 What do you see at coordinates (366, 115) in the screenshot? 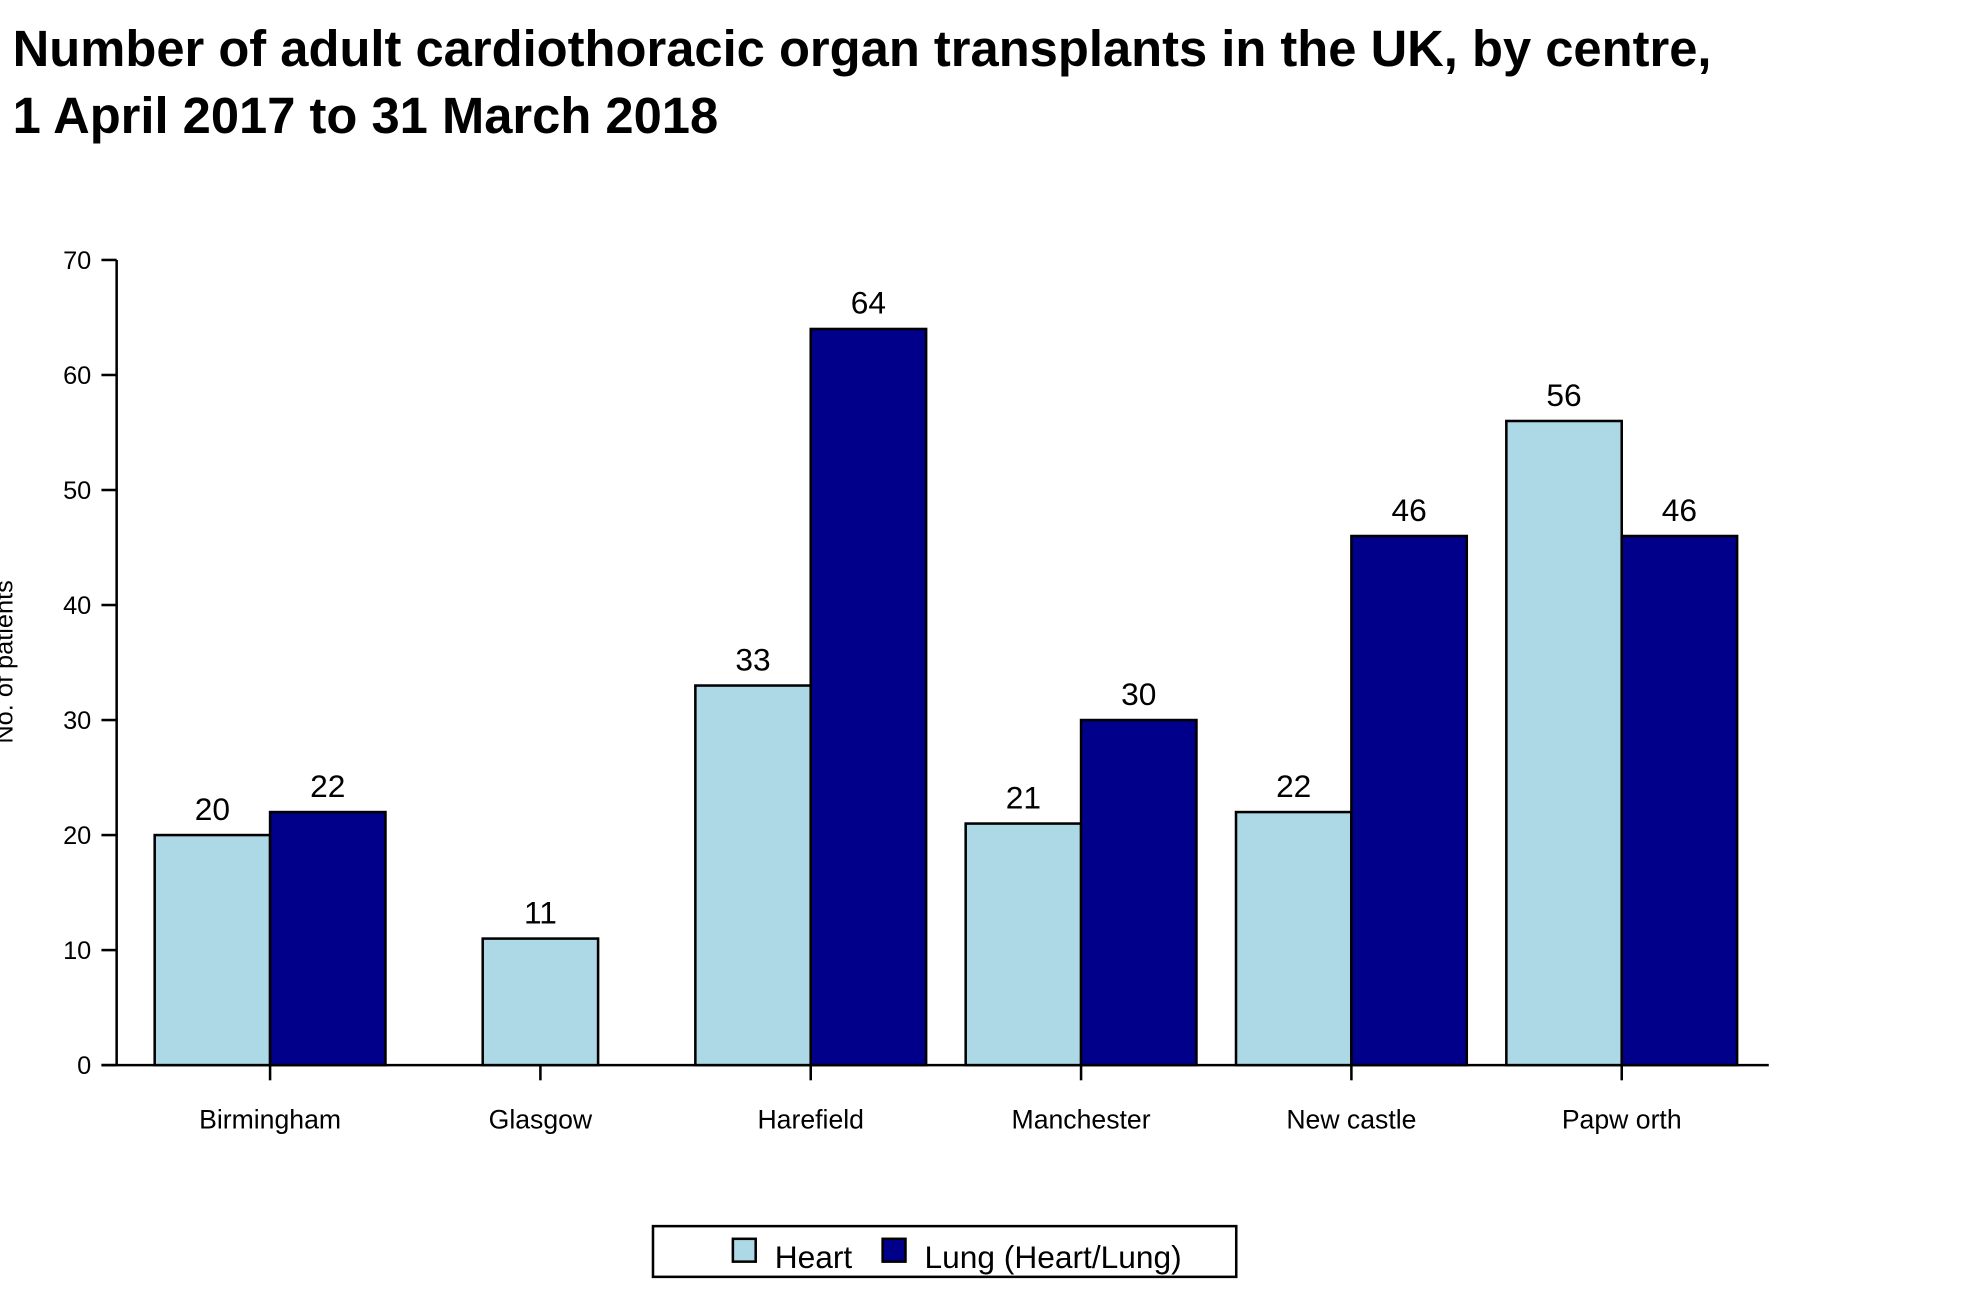
I see `chart-title: 1 April 2017 to 31 March 2018` at bounding box center [366, 115].